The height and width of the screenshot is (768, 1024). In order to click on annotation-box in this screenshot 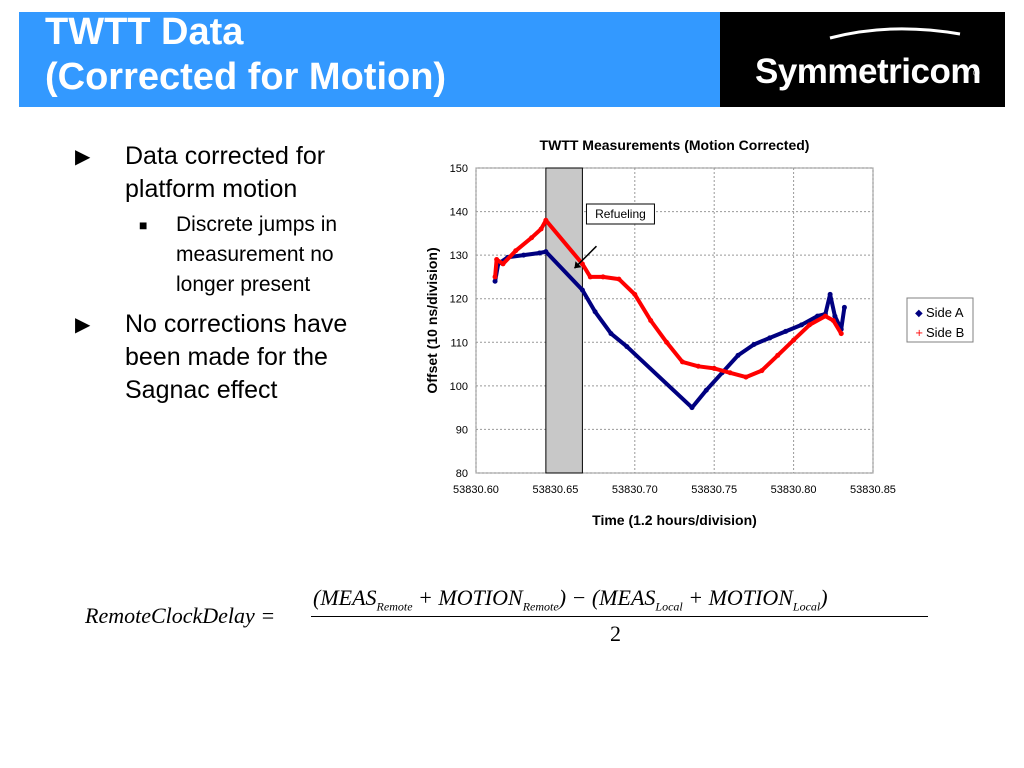, I will do `click(620, 214)`.